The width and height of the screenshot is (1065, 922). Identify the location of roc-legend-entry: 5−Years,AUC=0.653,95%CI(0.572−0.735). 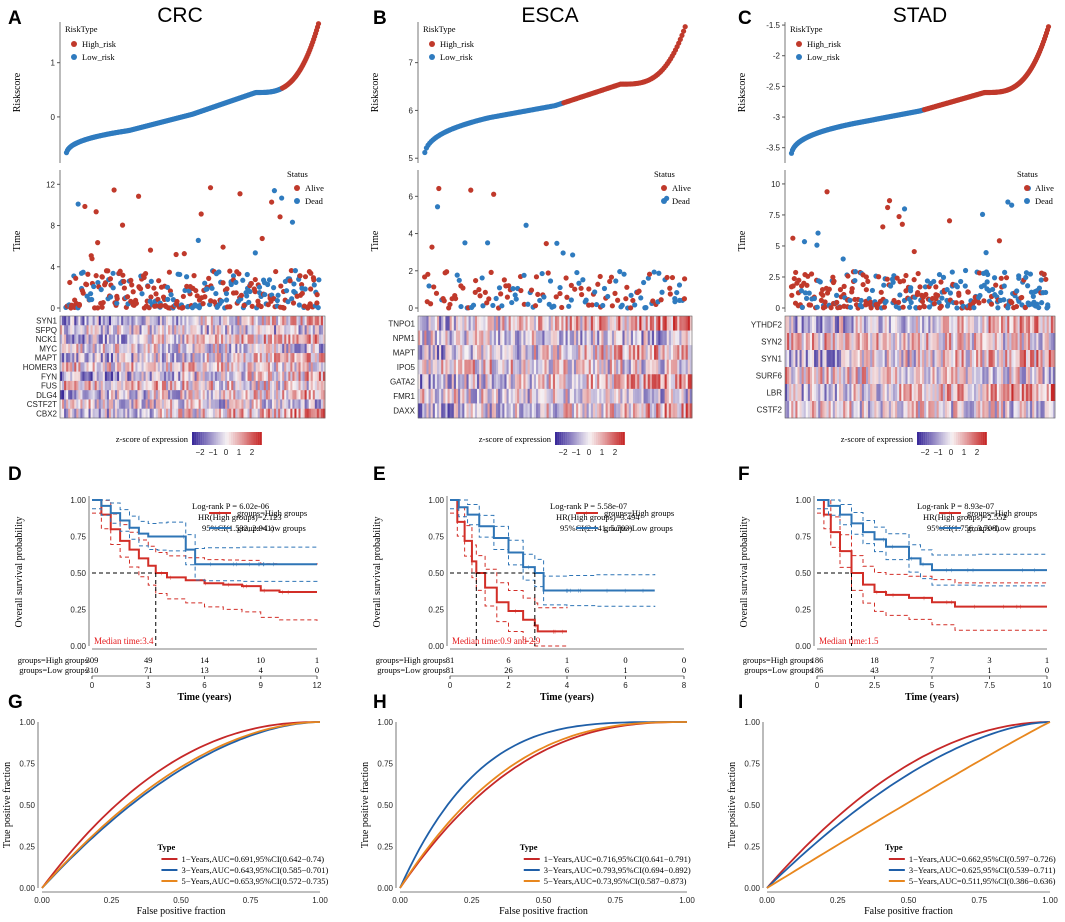
(254, 881).